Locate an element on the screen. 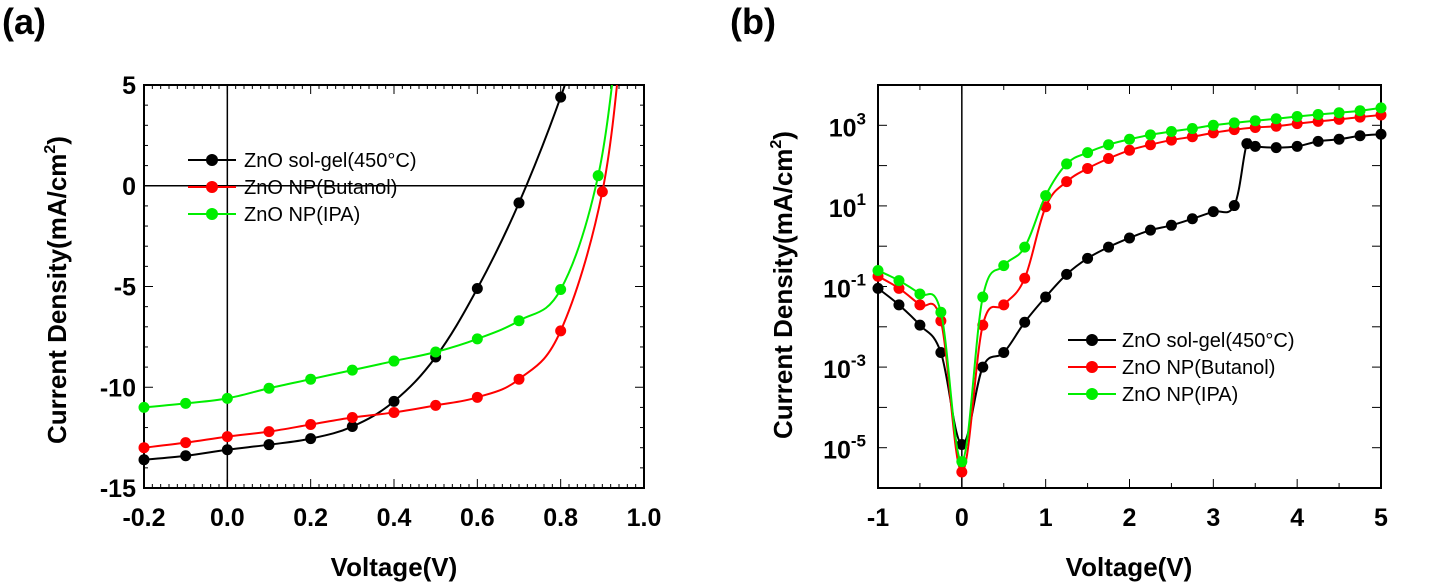  panel-b-legend-label: ZnO sol-gel(450°C) is located at coordinates (1208, 341).